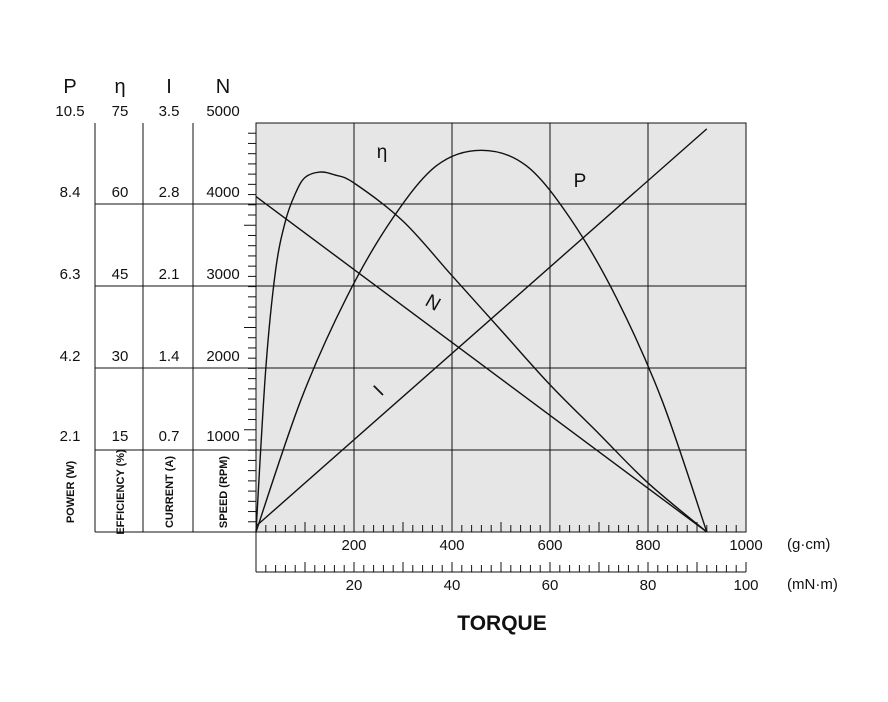  I want to click on axis-tick-label: 3.5, so click(169, 111).